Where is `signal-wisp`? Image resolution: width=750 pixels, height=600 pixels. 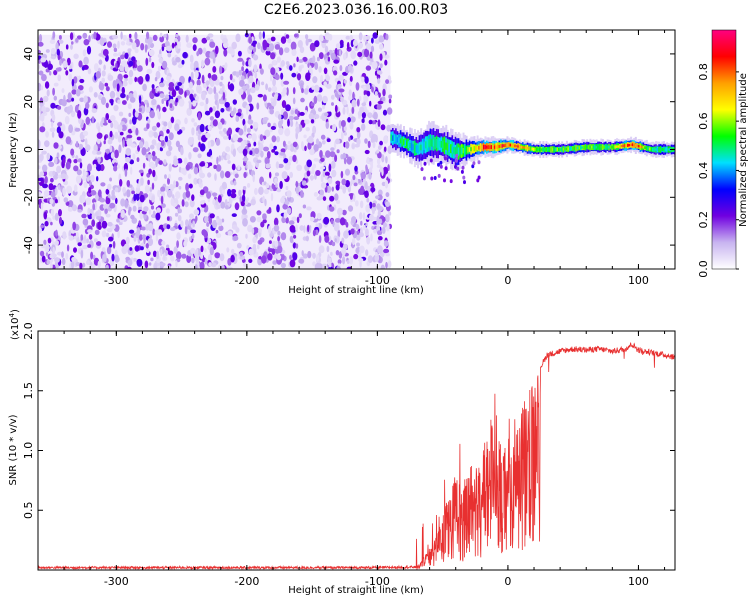 signal-wisp is located at coordinates (455, 166).